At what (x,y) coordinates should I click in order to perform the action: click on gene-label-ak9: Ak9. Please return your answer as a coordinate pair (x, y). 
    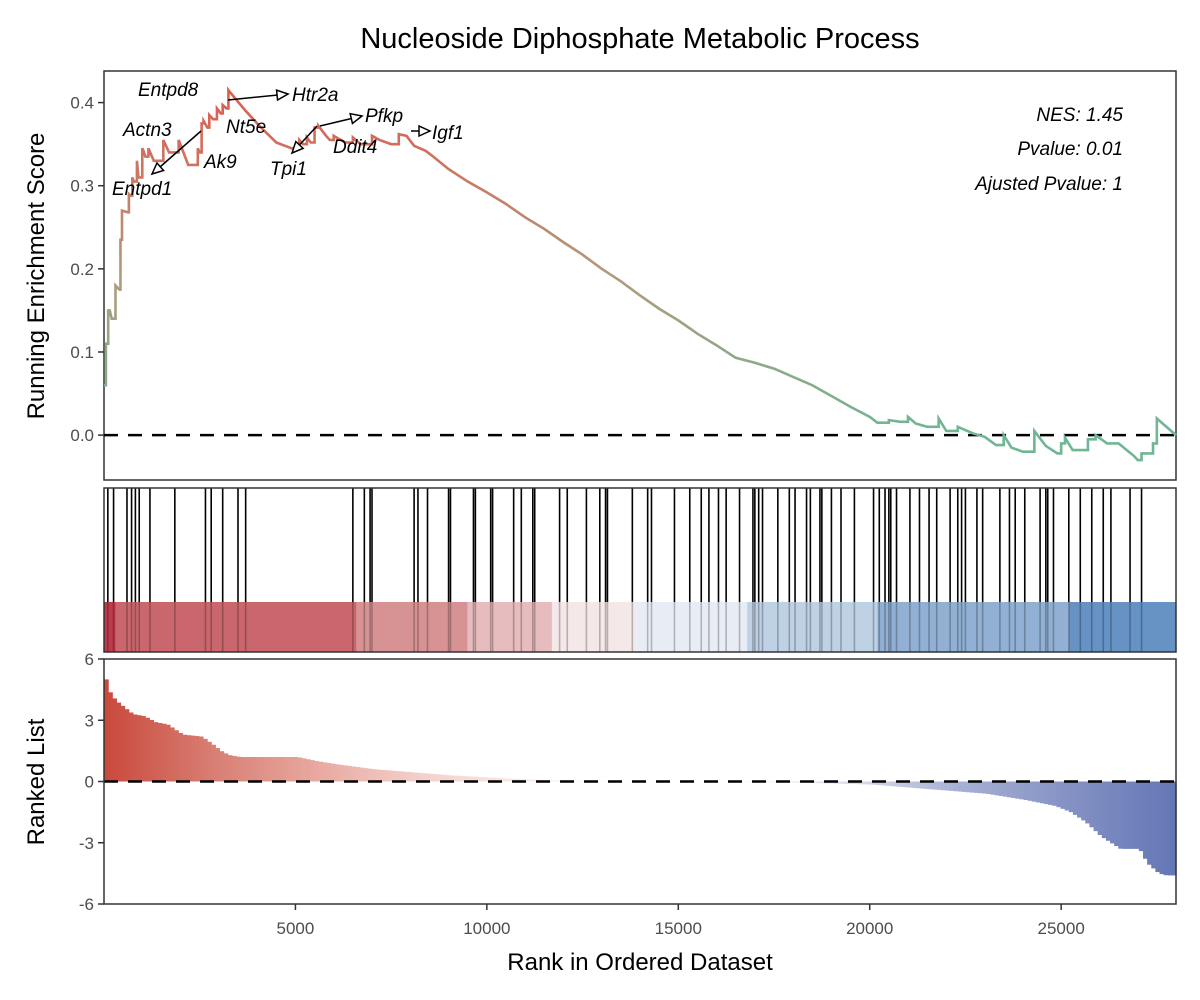
    Looking at the image, I should click on (220, 162).